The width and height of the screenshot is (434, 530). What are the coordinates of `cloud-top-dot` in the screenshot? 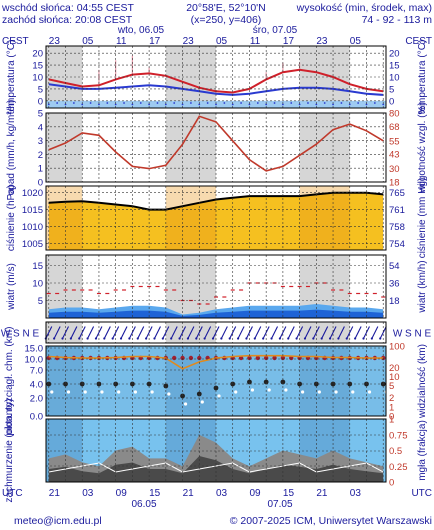 It's located at (191, 358).